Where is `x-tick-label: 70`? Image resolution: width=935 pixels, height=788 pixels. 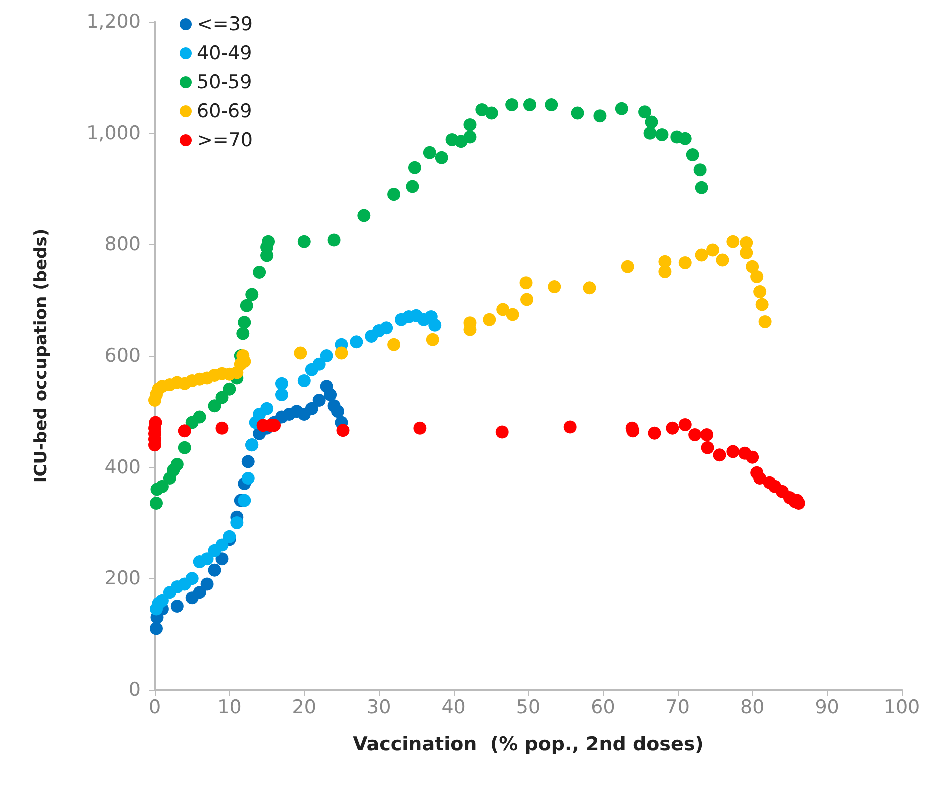
x-tick-label: 70 is located at coordinates (678, 707).